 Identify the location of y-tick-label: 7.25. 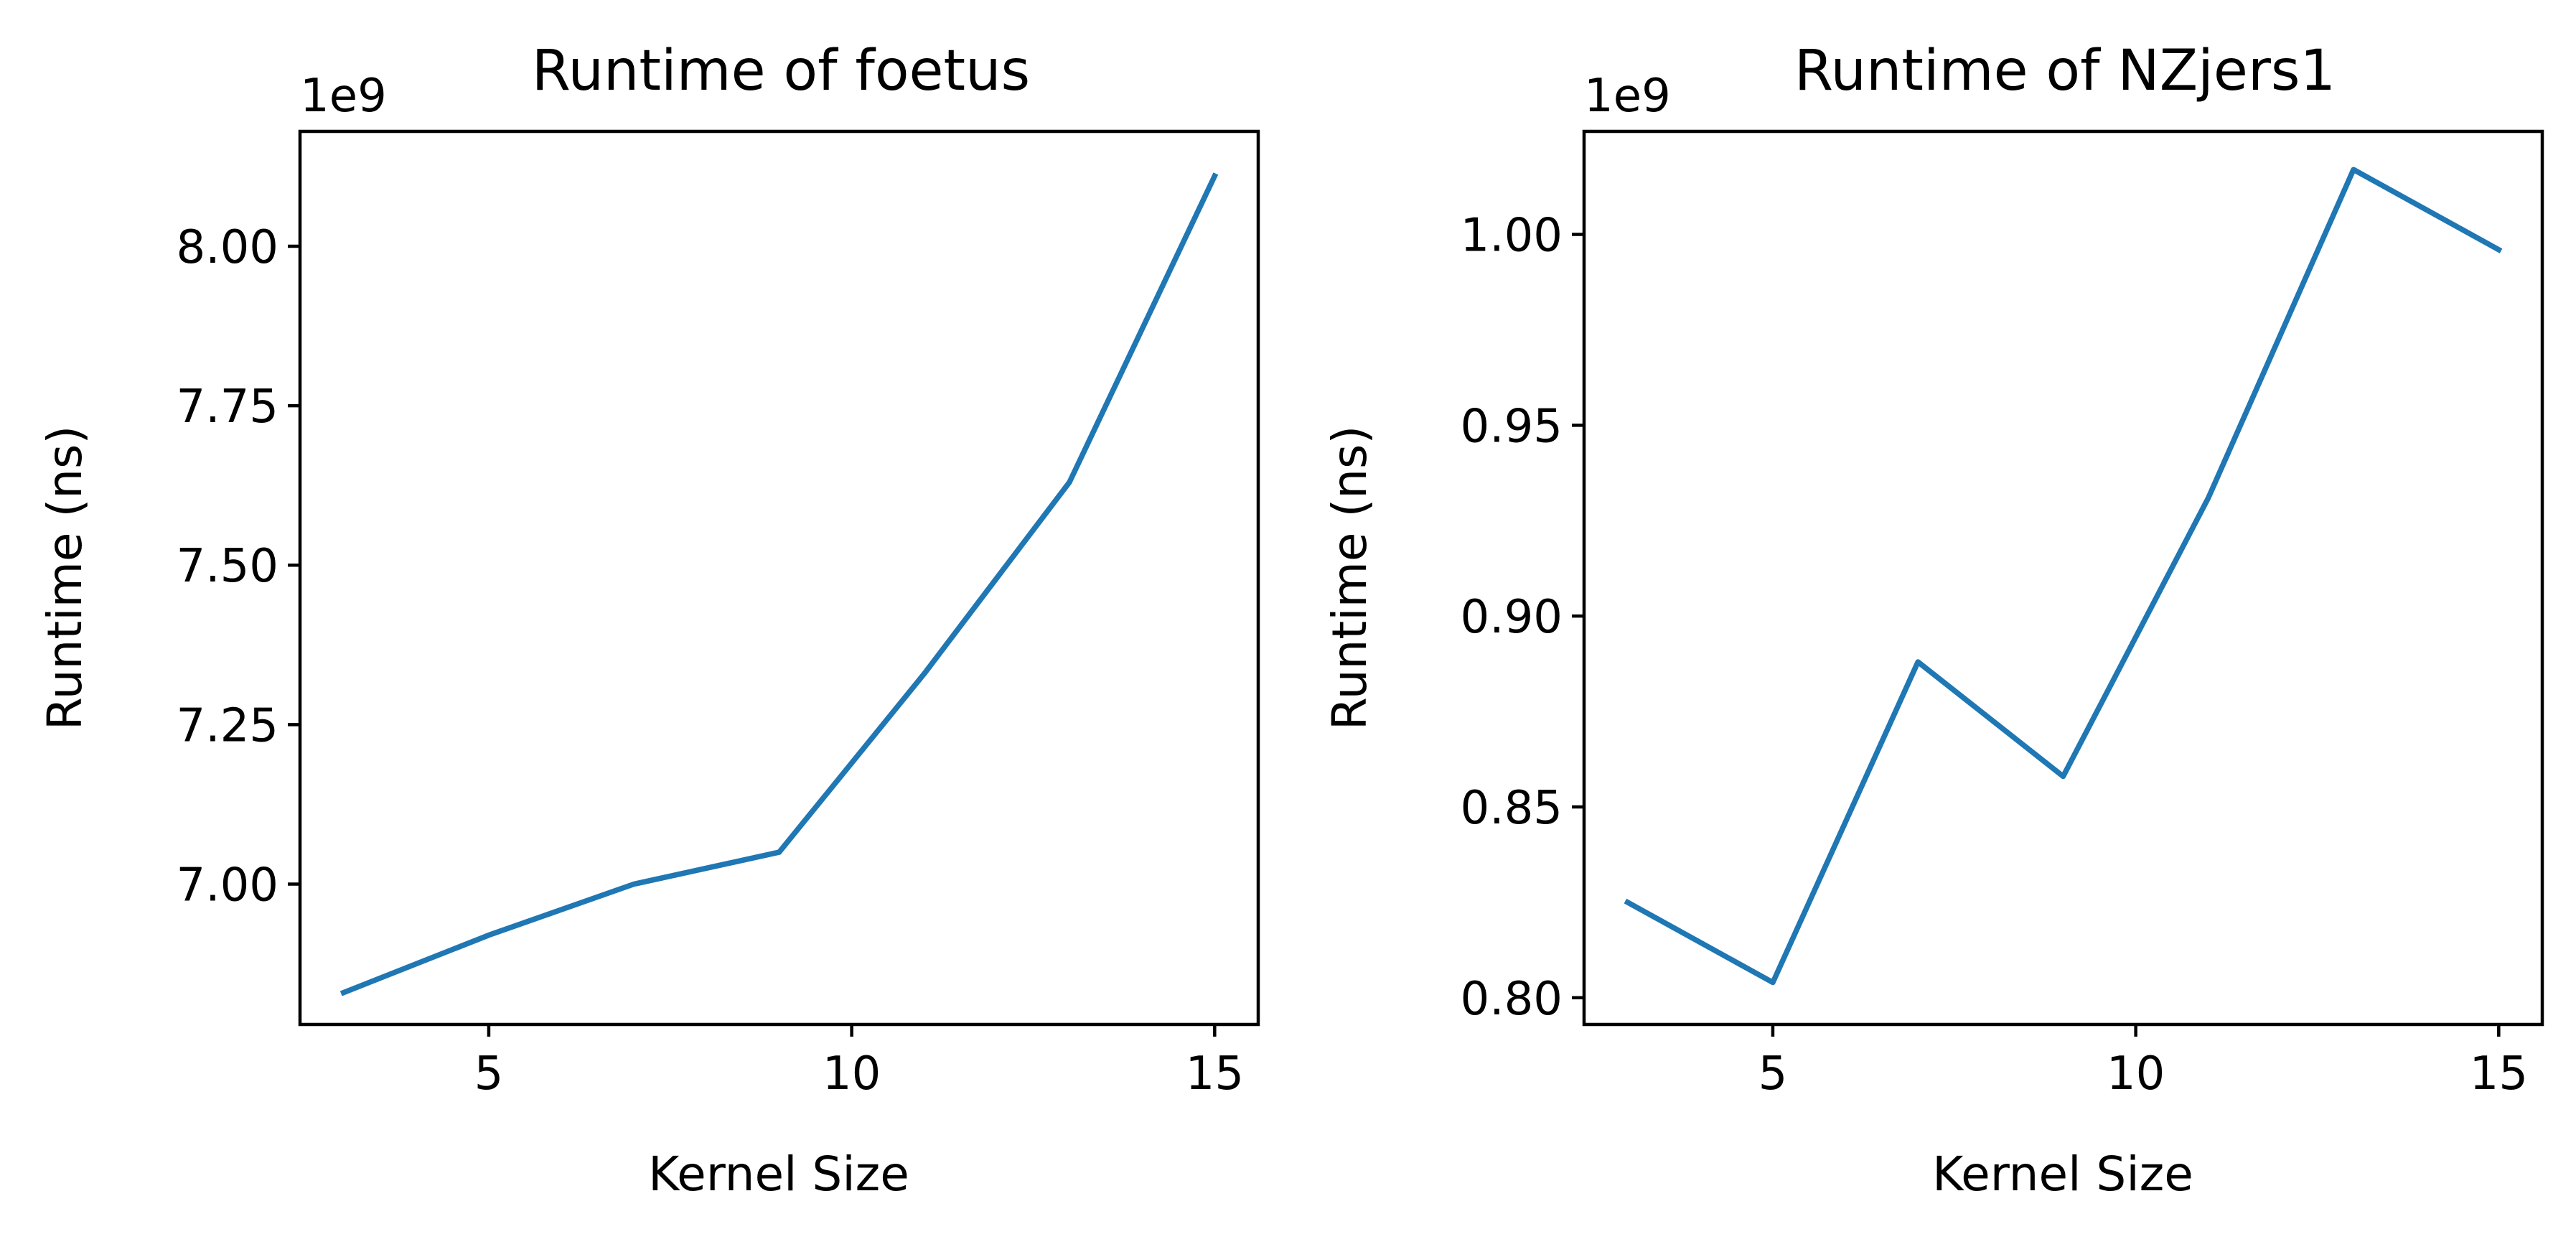
(228, 725).